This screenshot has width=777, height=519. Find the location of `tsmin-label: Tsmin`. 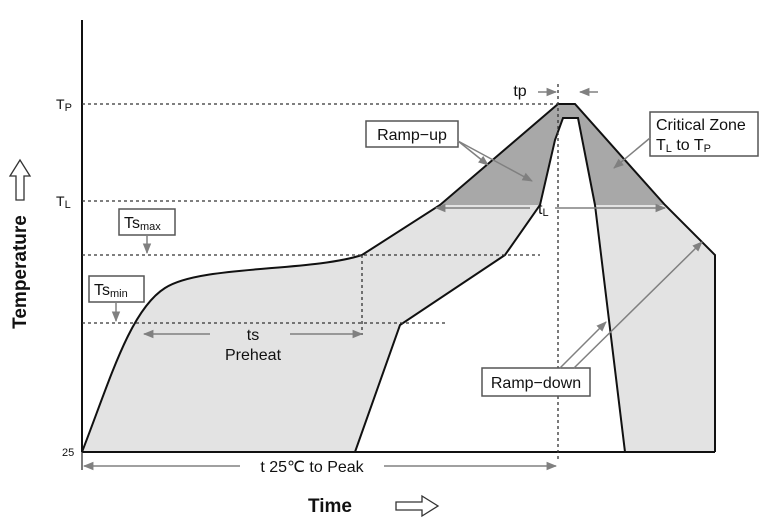

tsmin-label: Tsmin is located at coordinates (111, 291).